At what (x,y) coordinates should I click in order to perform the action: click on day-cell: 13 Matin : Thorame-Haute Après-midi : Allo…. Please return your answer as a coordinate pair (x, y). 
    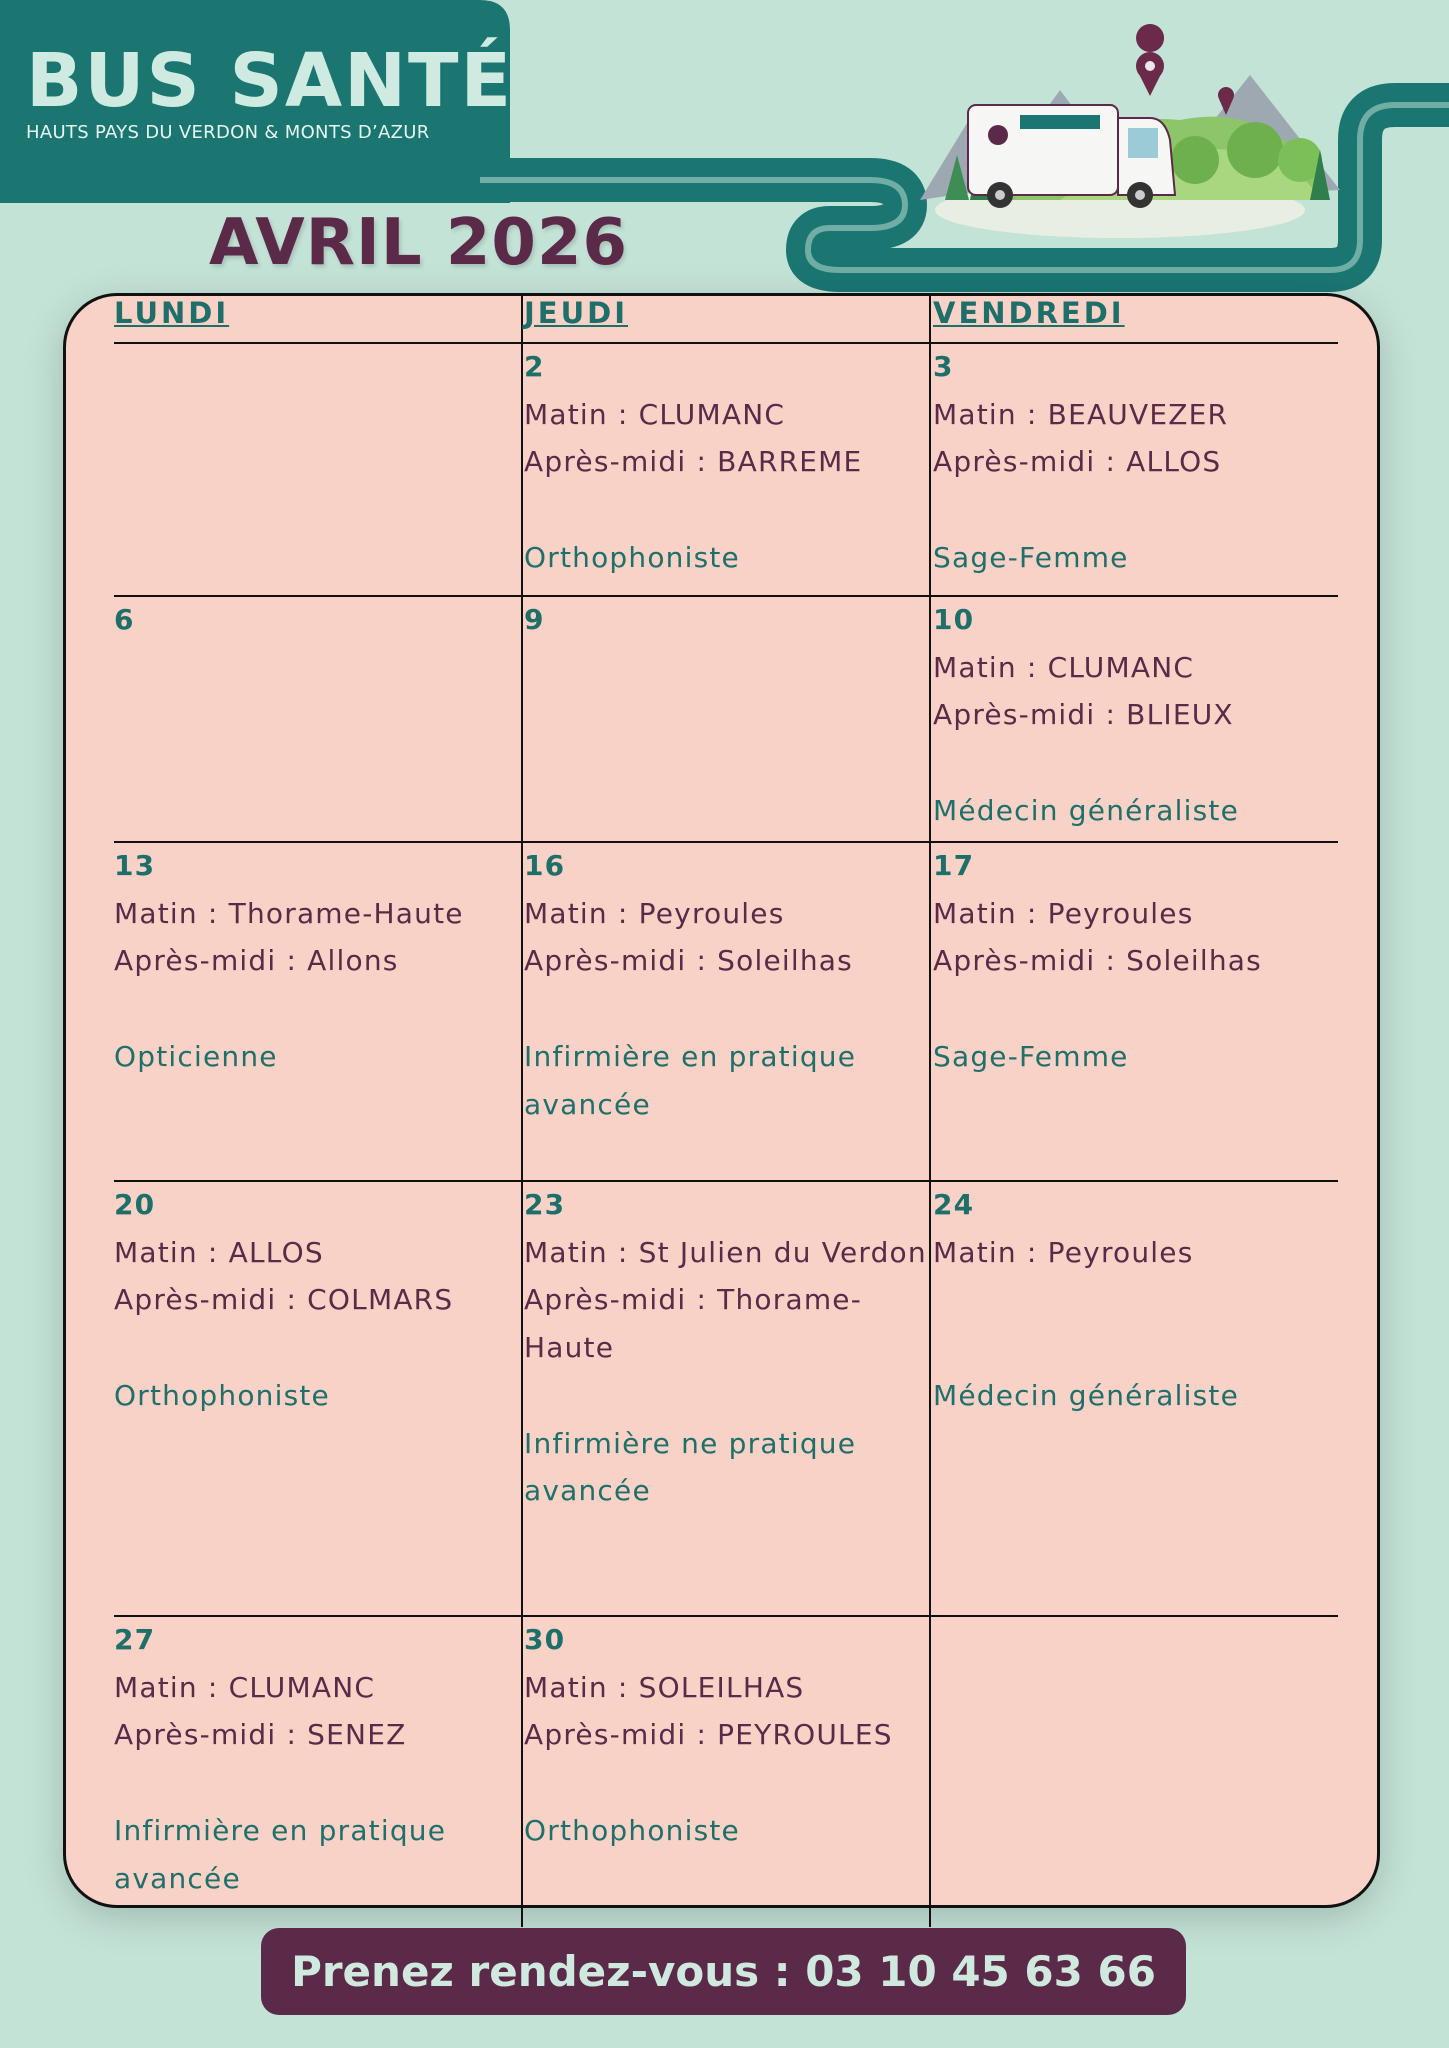
    Looking at the image, I should click on (318, 961).